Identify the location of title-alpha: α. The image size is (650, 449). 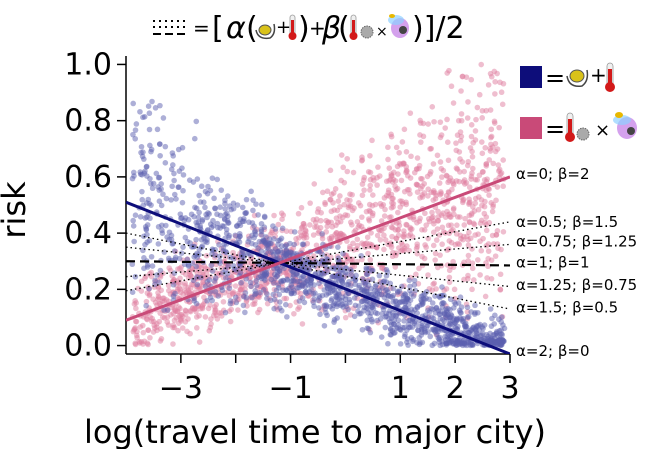
(236, 28).